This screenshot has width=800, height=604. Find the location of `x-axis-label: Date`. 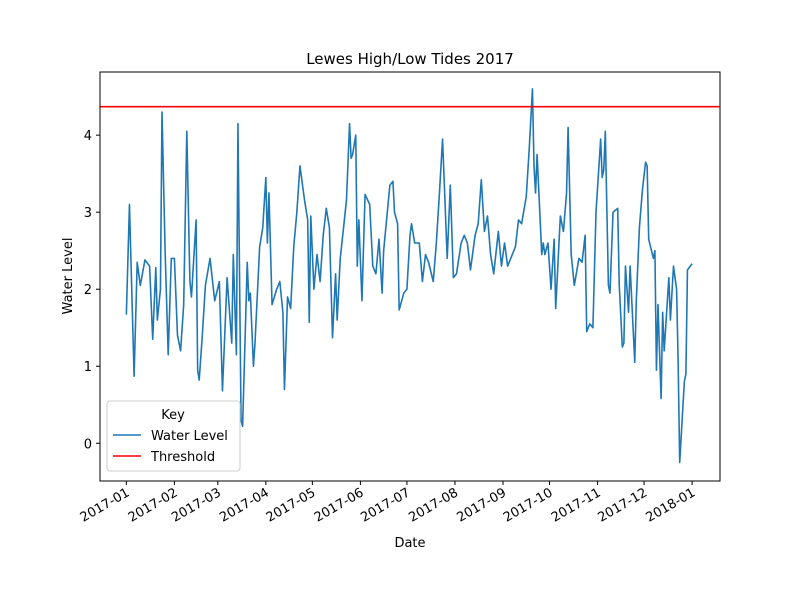

x-axis-label: Date is located at coordinates (409, 543).